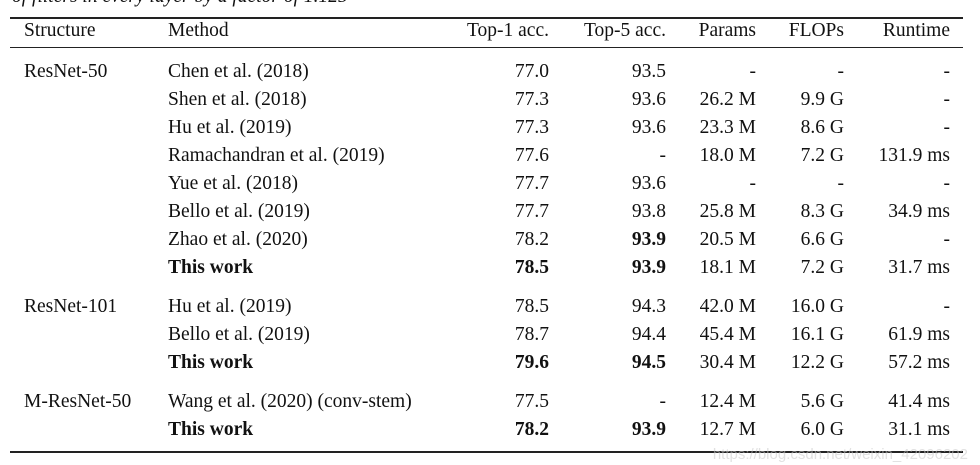 The image size is (980, 465). Describe the element at coordinates (919, 362) in the screenshot. I see `runtime-cell: 57.2 ms` at that location.